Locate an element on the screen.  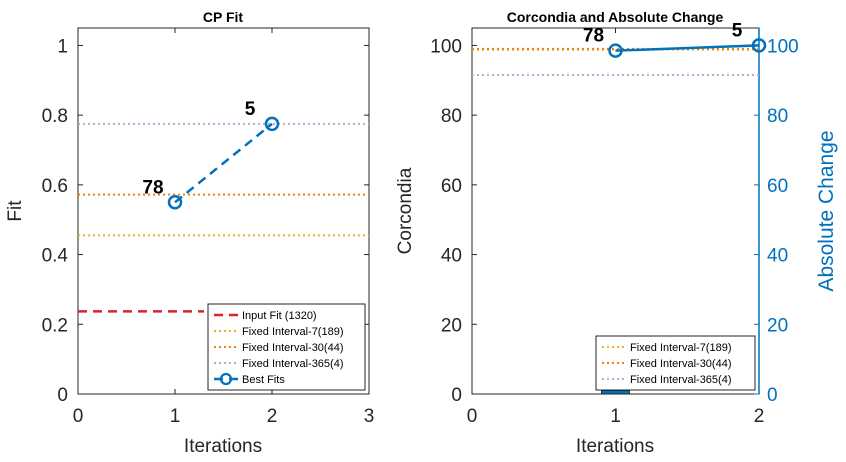
ylabel-right: Corcondia is located at coordinates (405, 210).